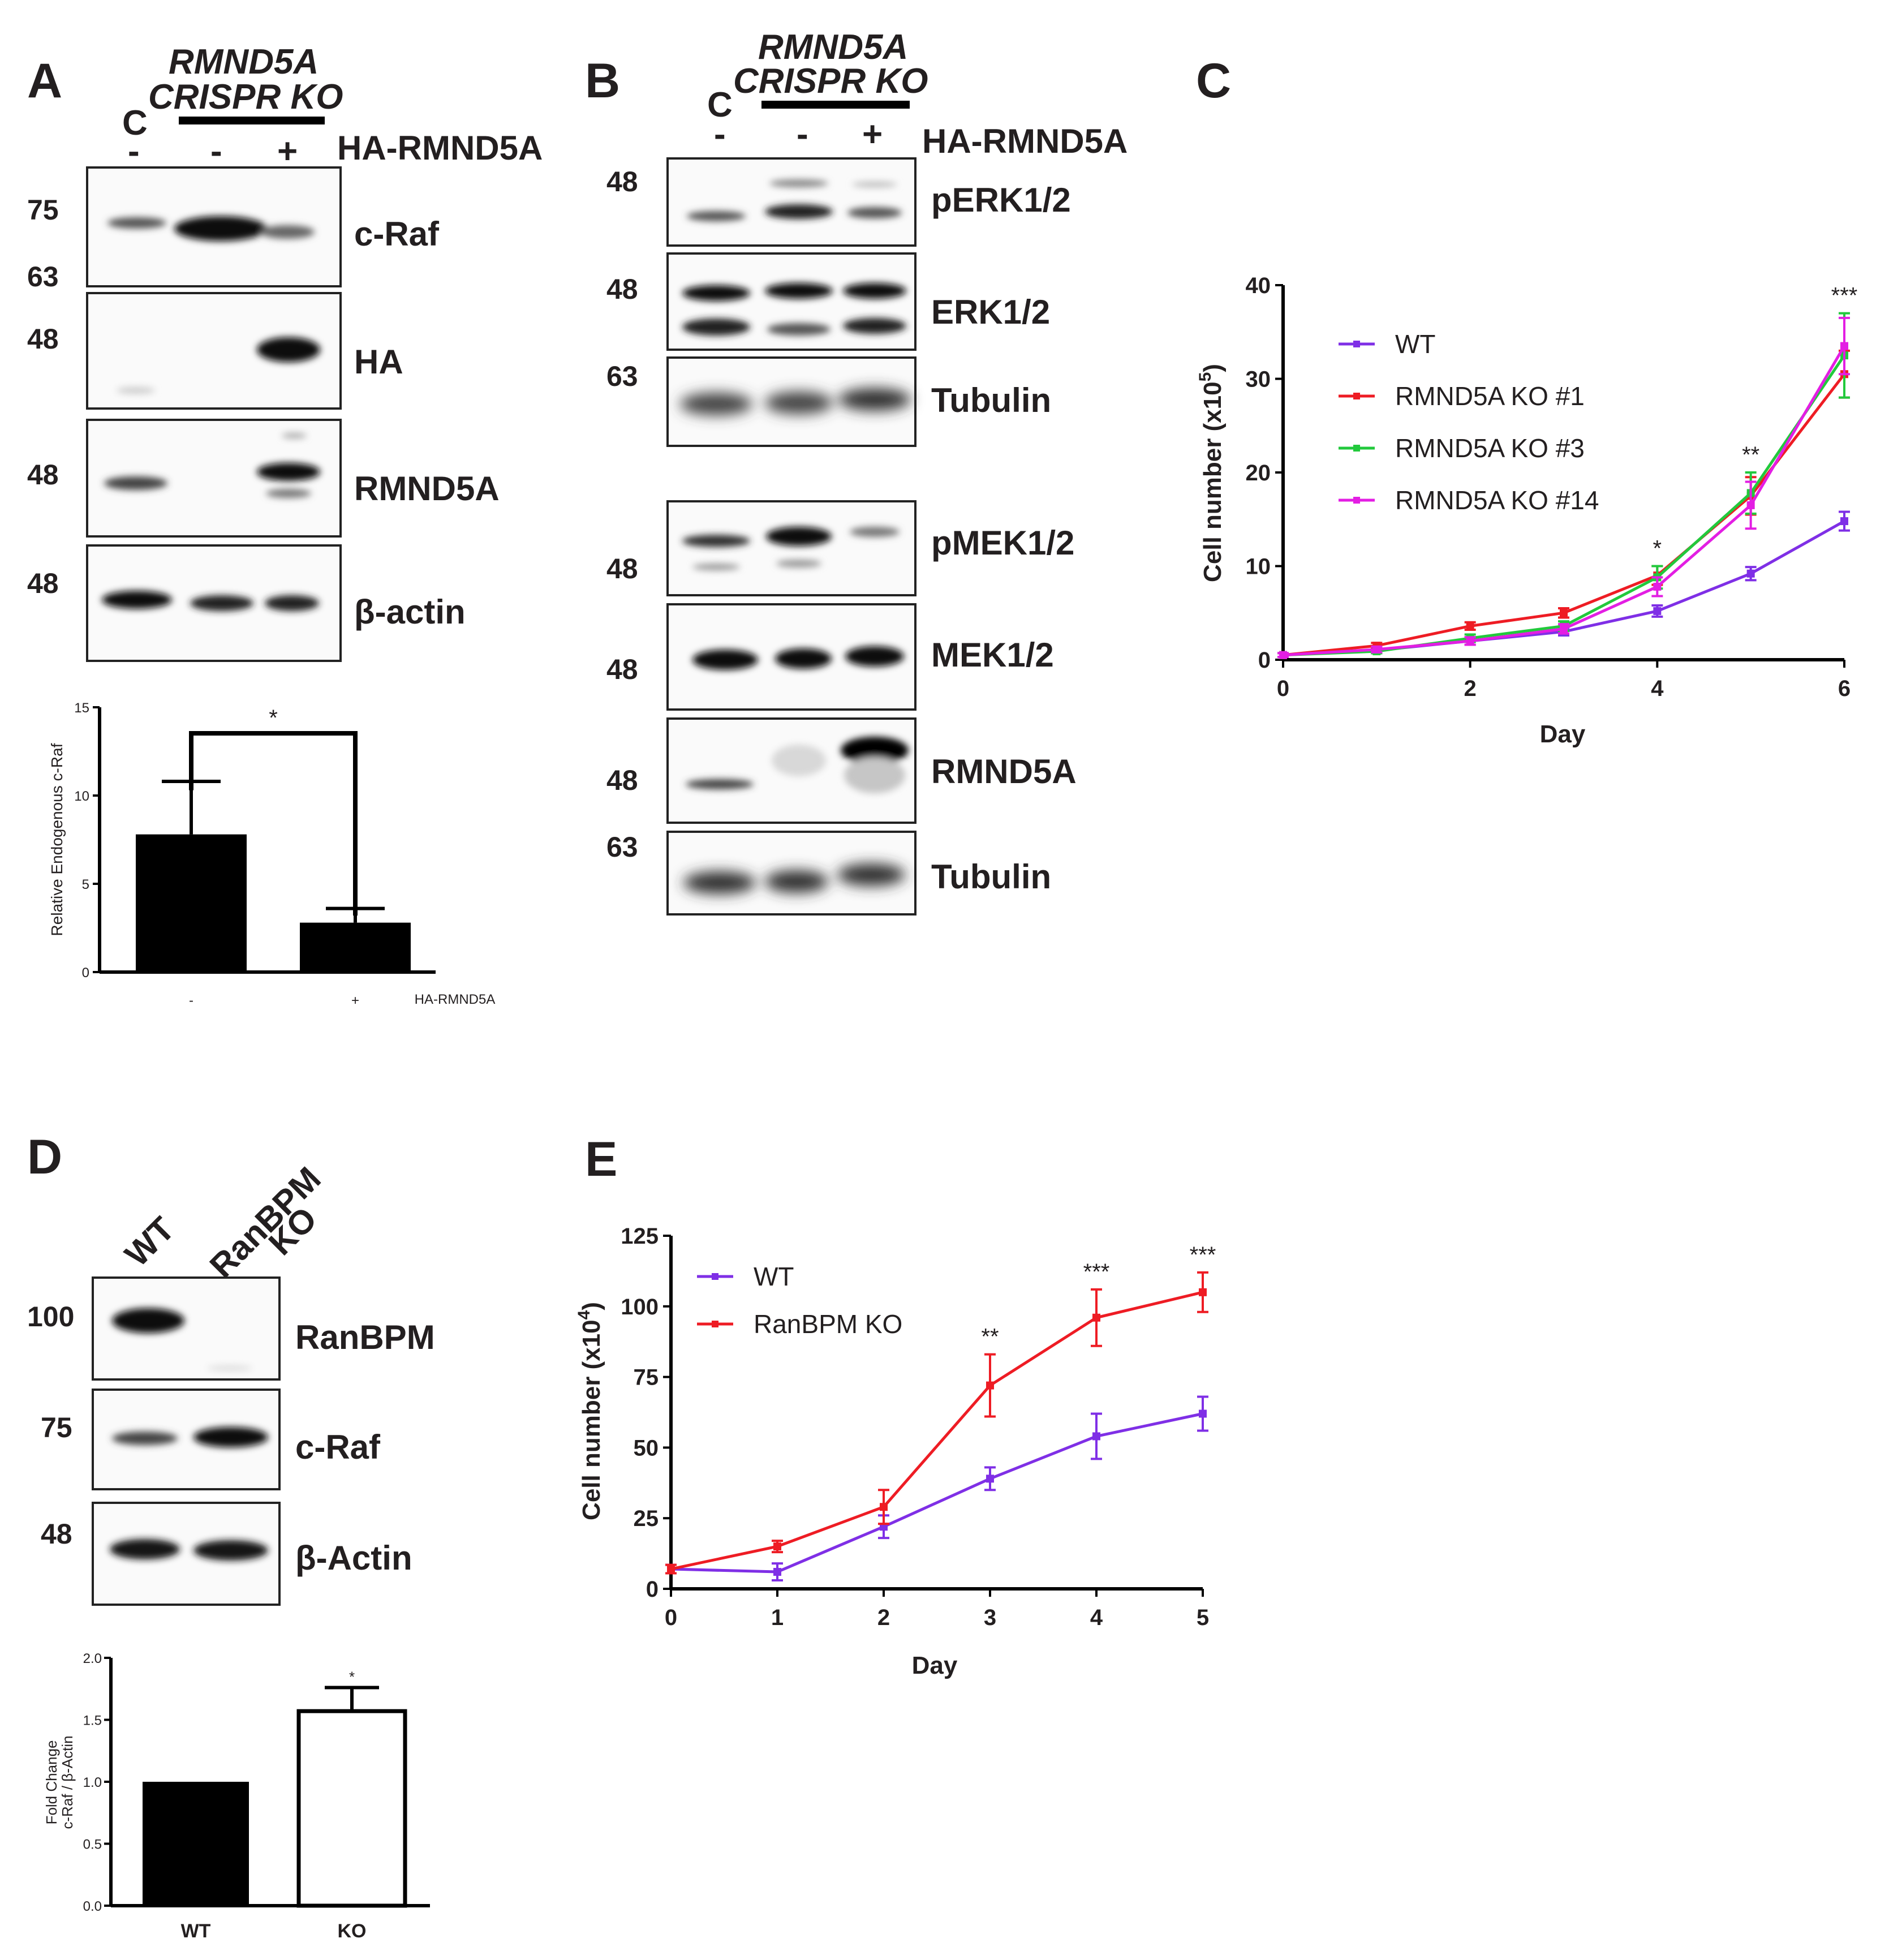 The image size is (1889, 1960). Describe the element at coordinates (991, 877) in the screenshot. I see `blot-label-tubulin-2: Tubulin` at that location.